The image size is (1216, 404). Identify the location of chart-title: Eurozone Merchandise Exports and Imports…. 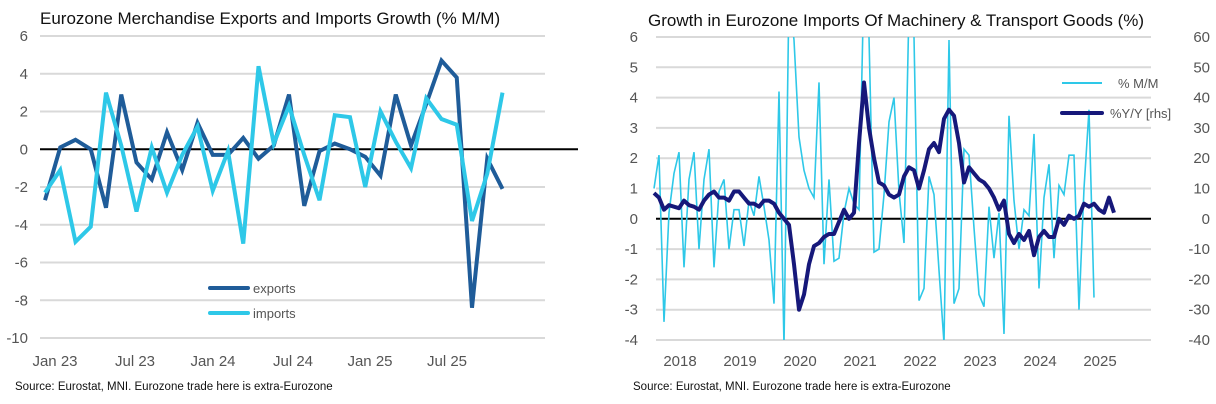
(270, 18).